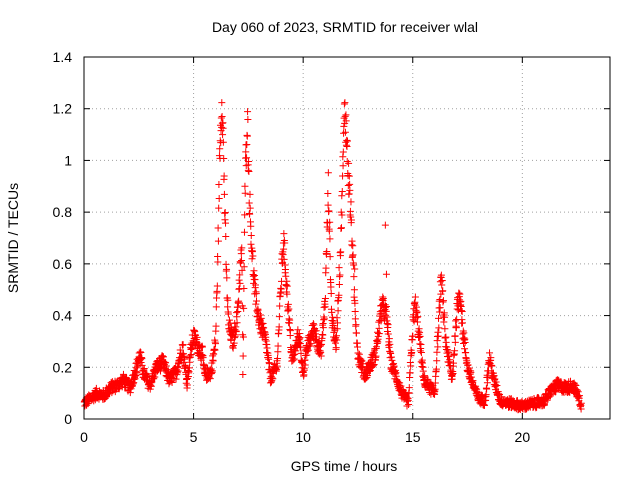 This screenshot has width=640, height=480. What do you see at coordinates (68, 160) in the screenshot?
I see `y-tick-label: 1` at bounding box center [68, 160].